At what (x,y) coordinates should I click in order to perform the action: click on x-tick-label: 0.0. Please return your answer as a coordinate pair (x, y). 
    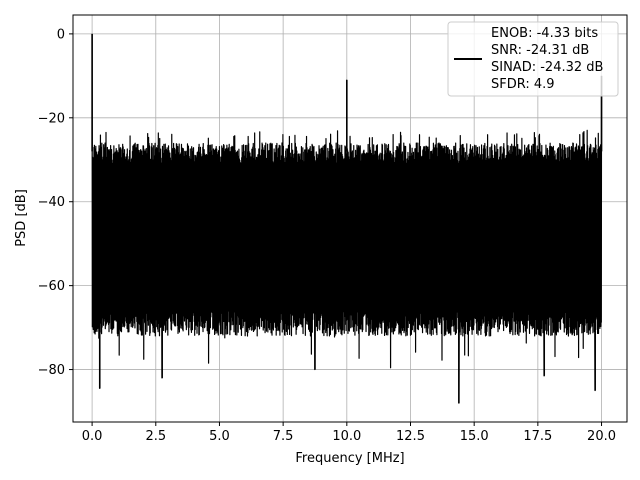
    Looking at the image, I should click on (92, 436).